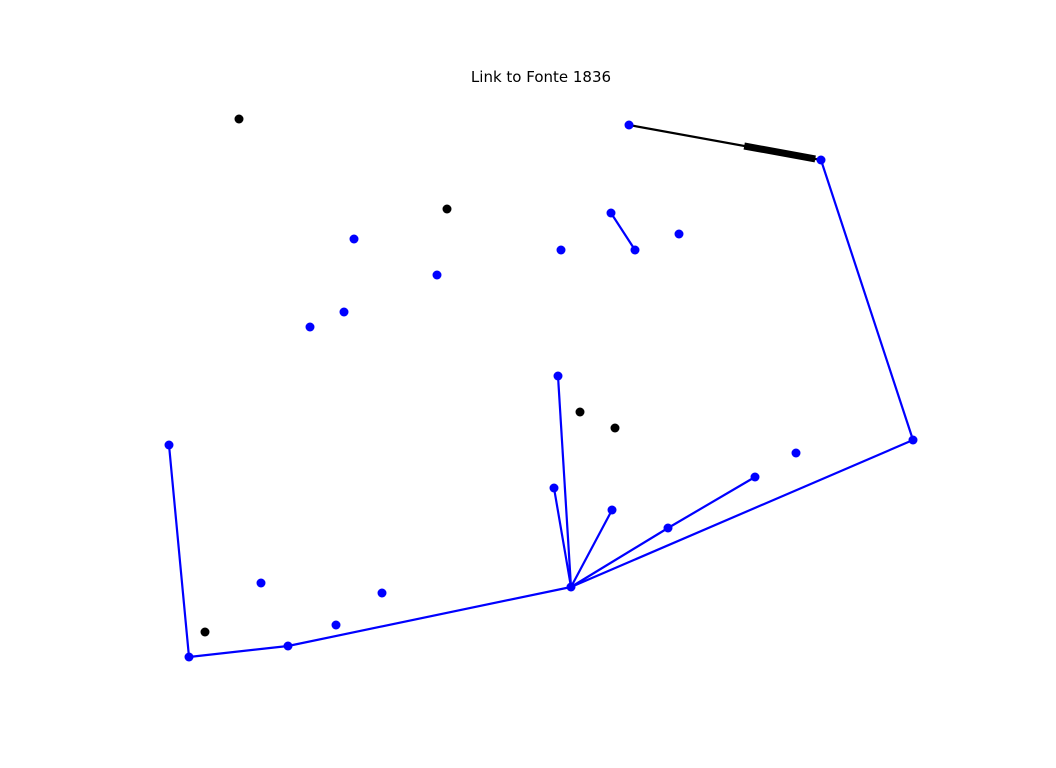 This screenshot has height=768, width=1056. Describe the element at coordinates (354, 239) in the screenshot. I see `node-n8` at that location.